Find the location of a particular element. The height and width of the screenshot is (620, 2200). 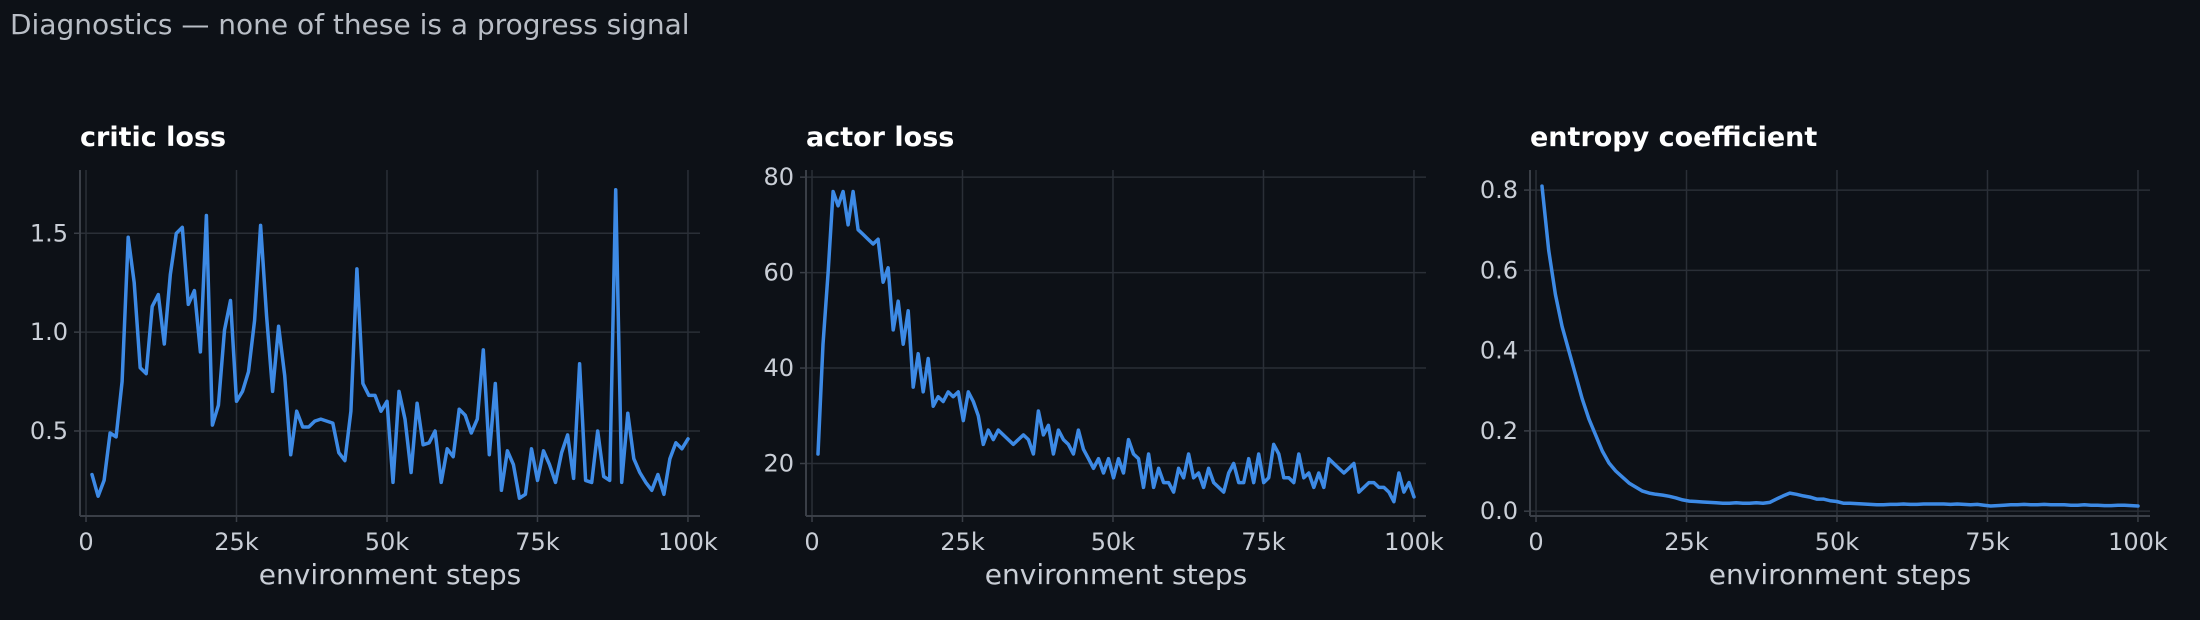

entropy-coefficient-title: entropy coefficient is located at coordinates (1673, 137).